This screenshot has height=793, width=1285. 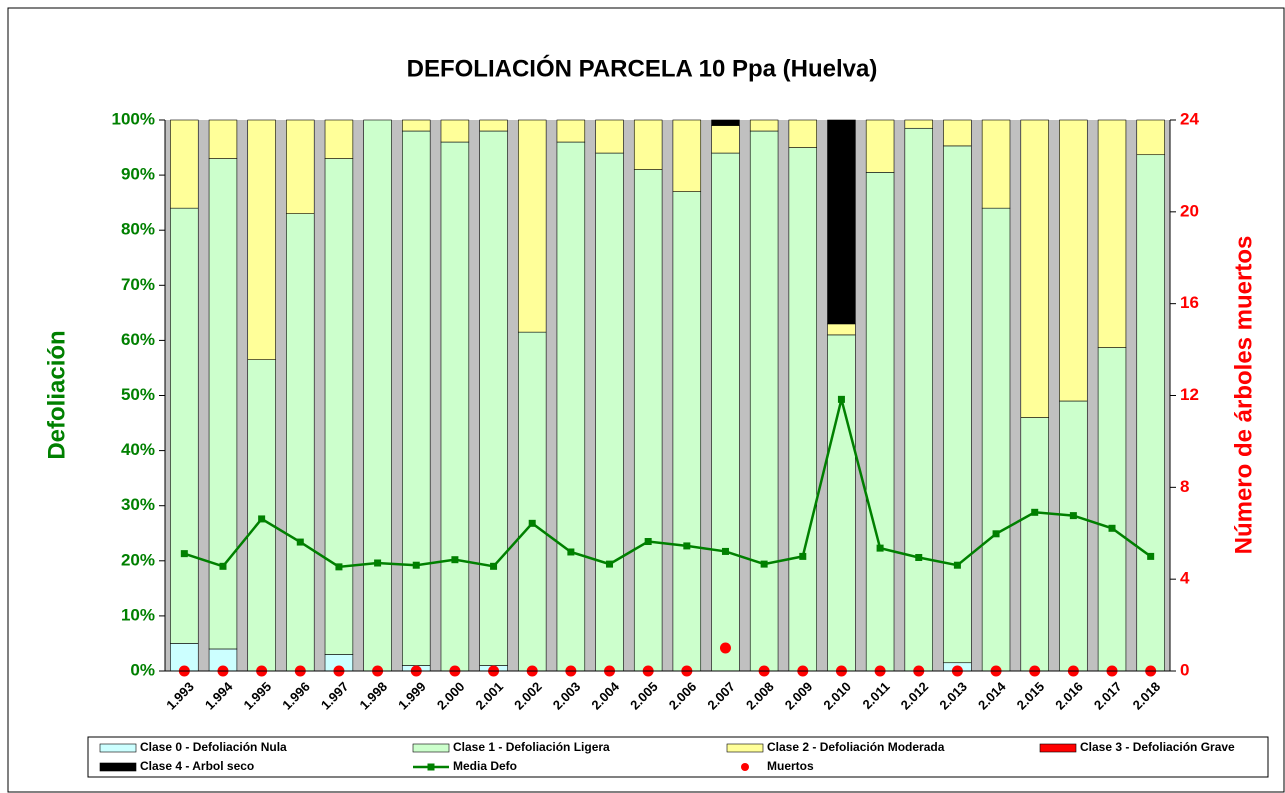 I want to click on y-axis-label: Defoliación, so click(x=56, y=394).